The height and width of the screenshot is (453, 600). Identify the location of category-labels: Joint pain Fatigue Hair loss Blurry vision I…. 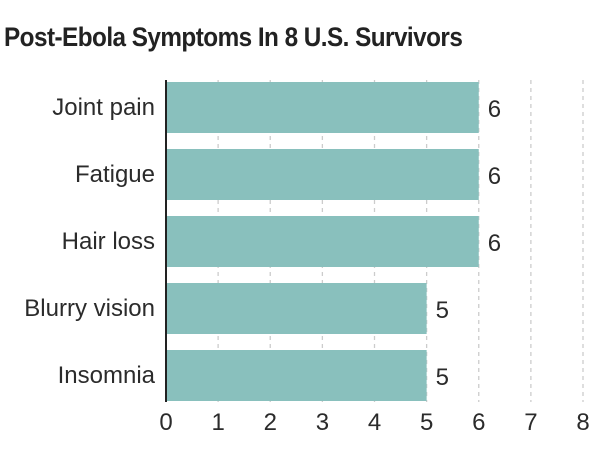
(89, 241).